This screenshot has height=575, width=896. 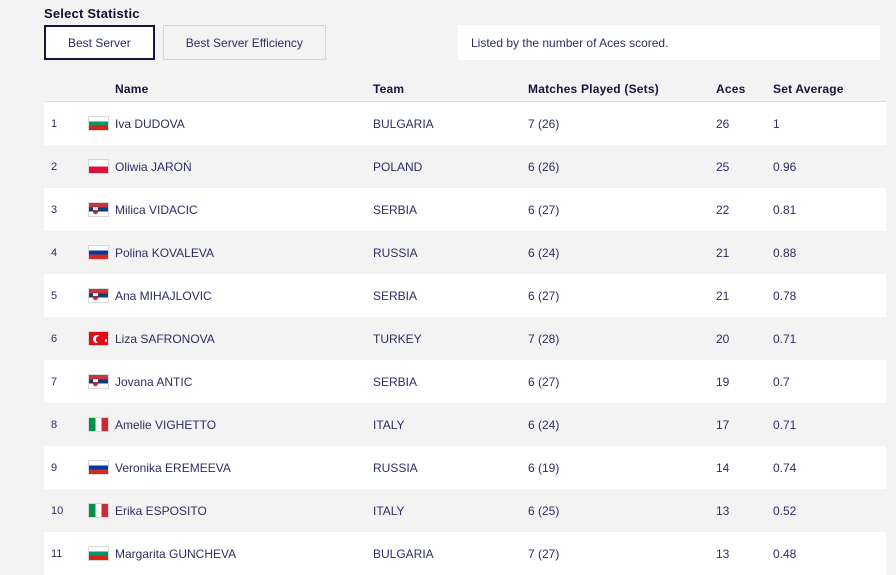 I want to click on player-name: Jovana ANTIC, so click(x=154, y=381).